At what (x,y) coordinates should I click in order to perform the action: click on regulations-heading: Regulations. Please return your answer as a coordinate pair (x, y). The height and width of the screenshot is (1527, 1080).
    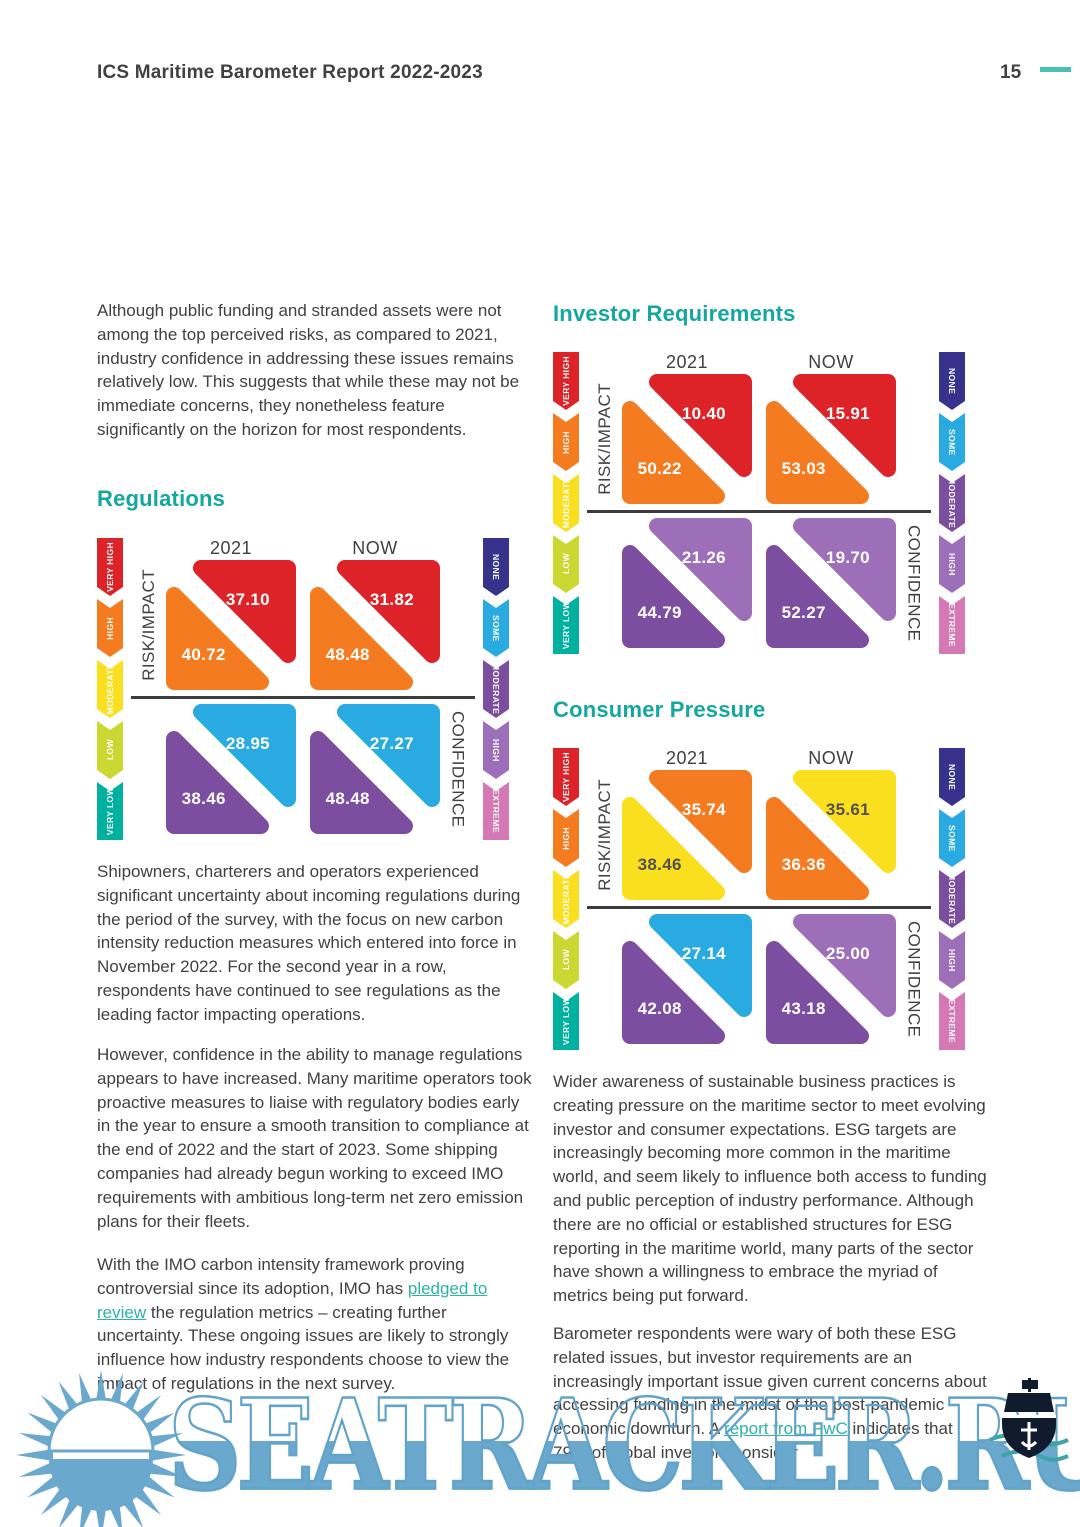
    Looking at the image, I should click on (161, 498).